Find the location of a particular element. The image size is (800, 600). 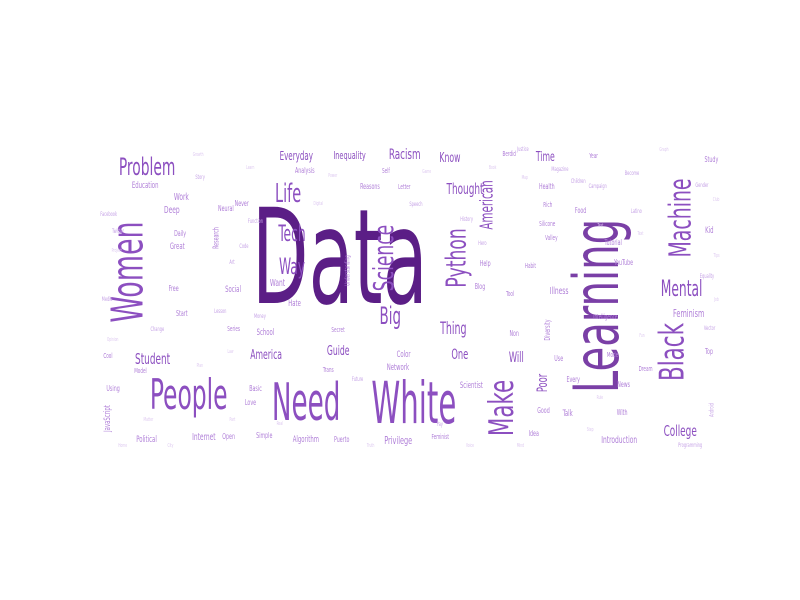

word-game: Game is located at coordinates (426, 171).